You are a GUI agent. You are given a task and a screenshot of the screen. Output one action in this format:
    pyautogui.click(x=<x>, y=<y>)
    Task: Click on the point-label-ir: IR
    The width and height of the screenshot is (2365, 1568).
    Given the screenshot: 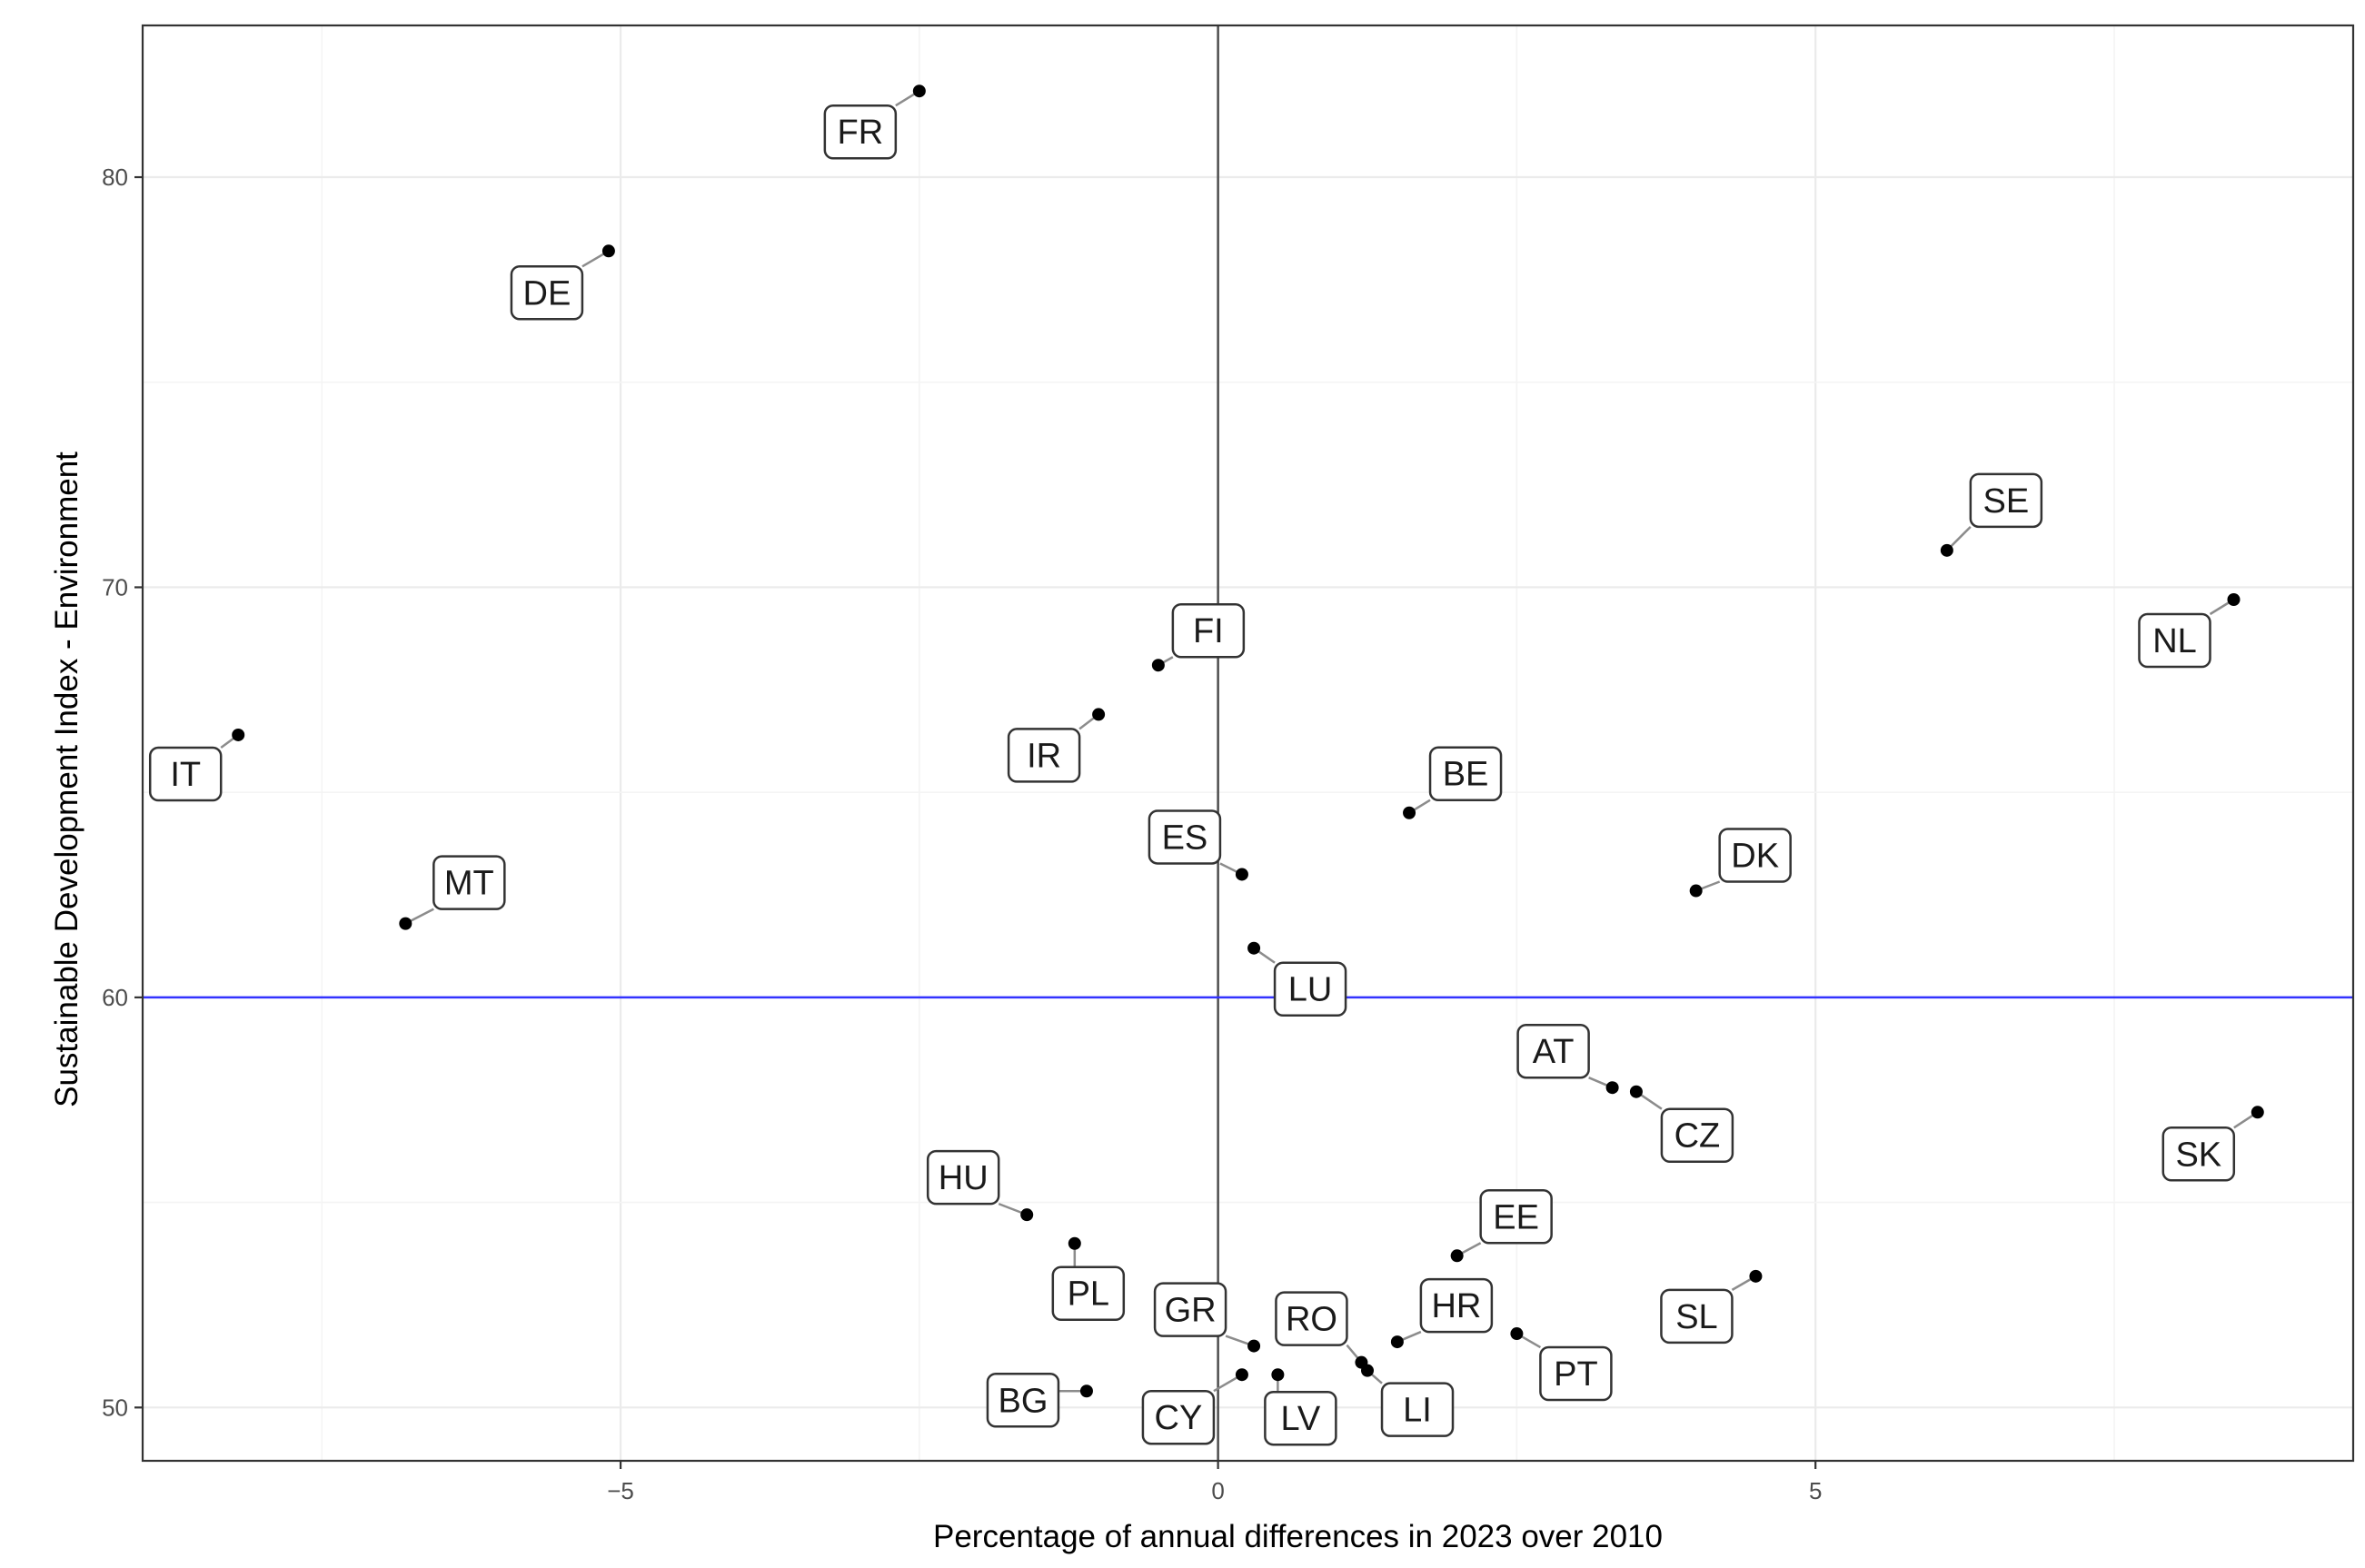 What is the action you would take?
    pyautogui.click(x=1044, y=755)
    